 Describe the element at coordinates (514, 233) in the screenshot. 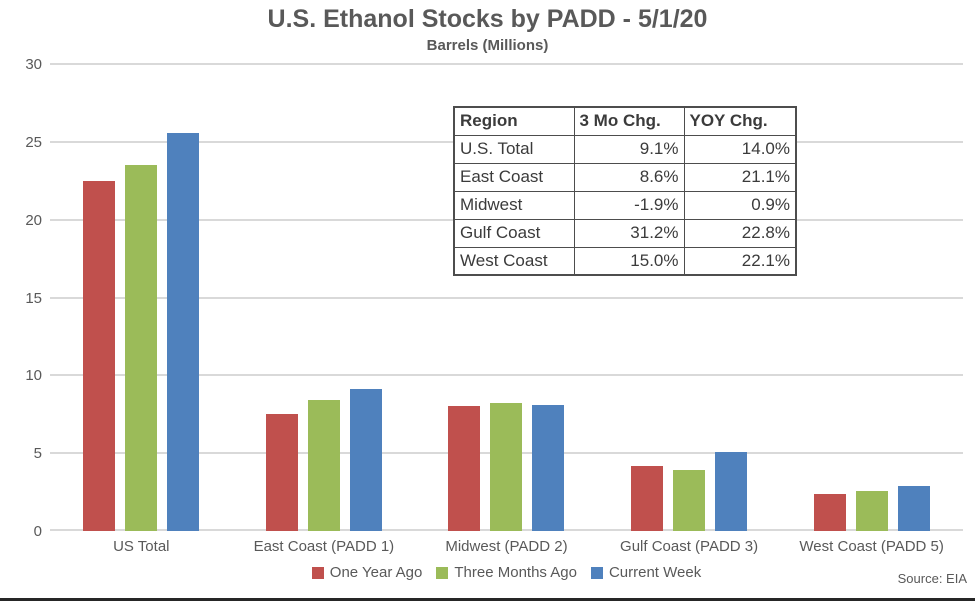

I see `stats-region-cell: Gulf Coast` at that location.